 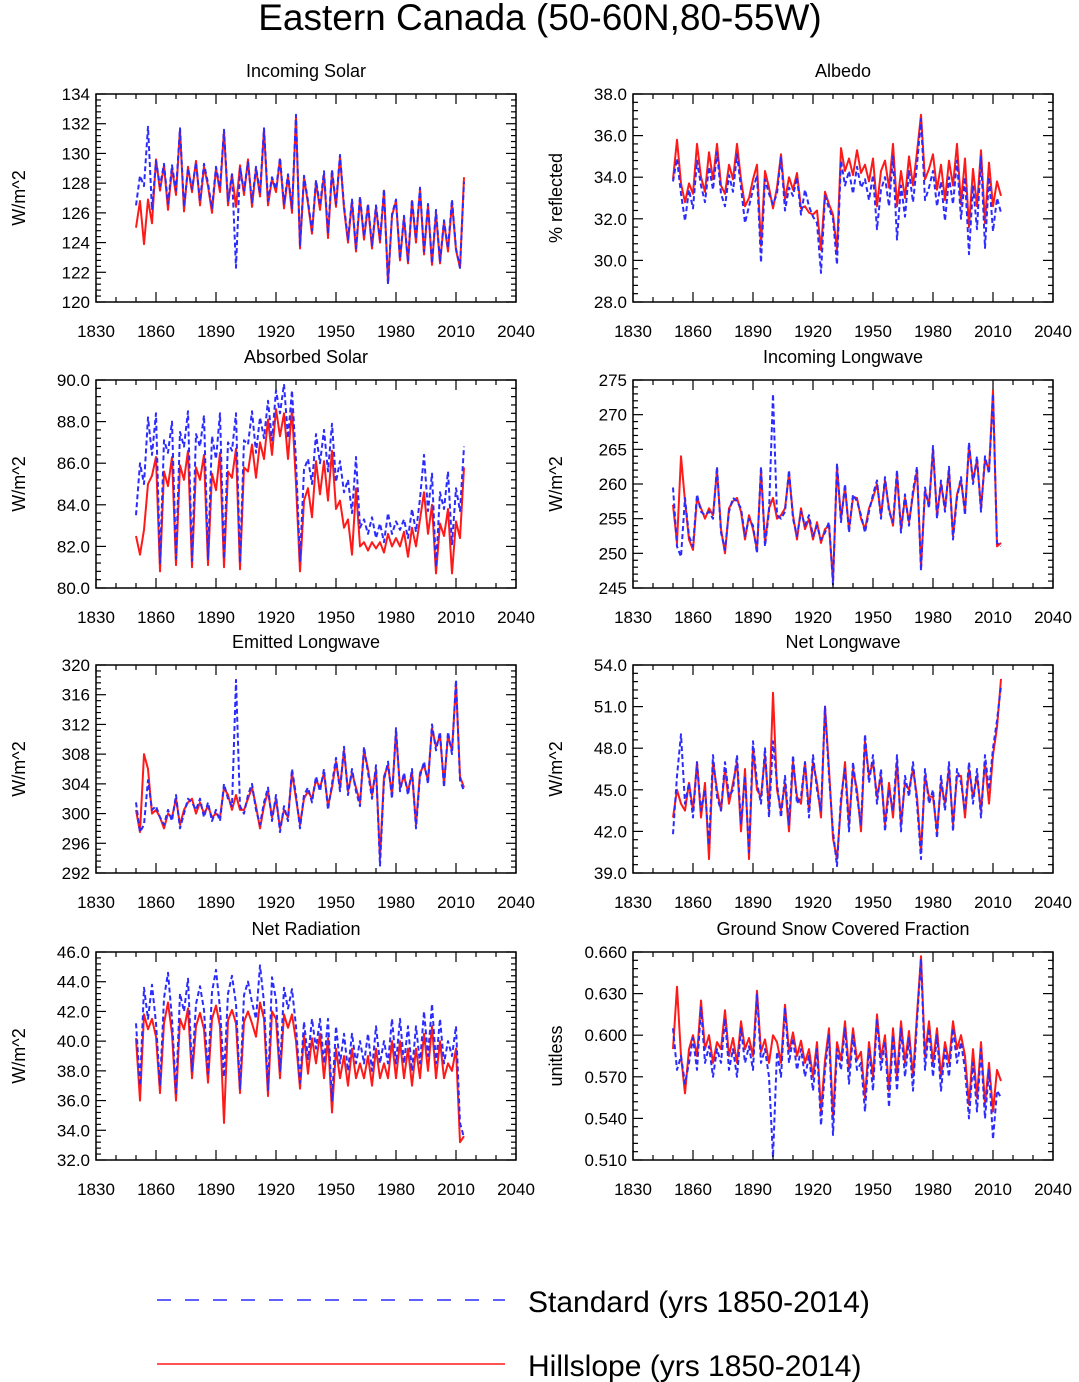 What do you see at coordinates (76, 243) in the screenshot?
I see `y-tick-label: 124` at bounding box center [76, 243].